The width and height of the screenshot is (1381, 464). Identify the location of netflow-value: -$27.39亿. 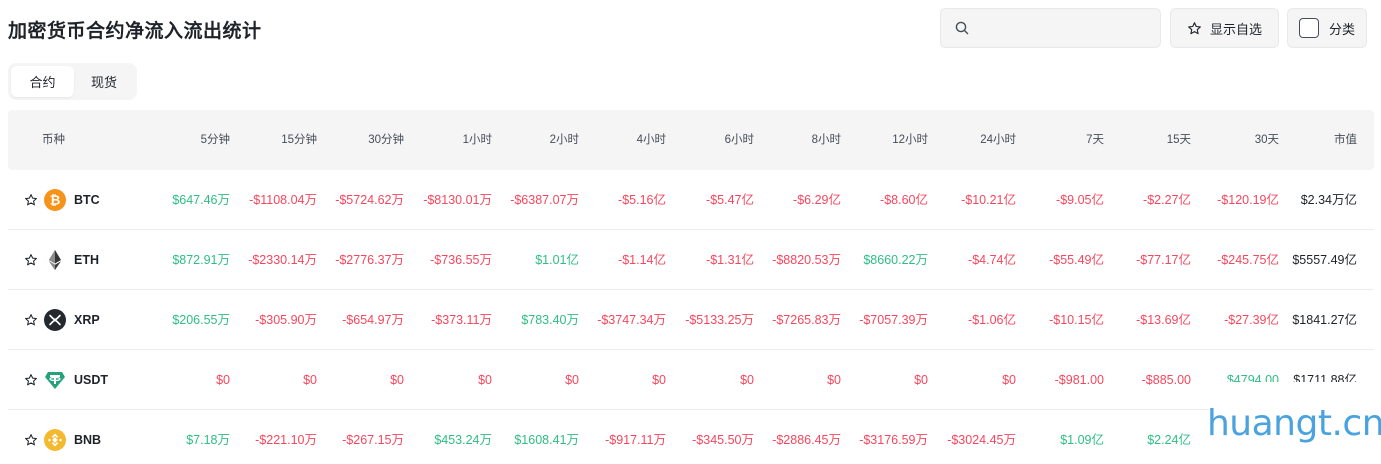
(1251, 320).